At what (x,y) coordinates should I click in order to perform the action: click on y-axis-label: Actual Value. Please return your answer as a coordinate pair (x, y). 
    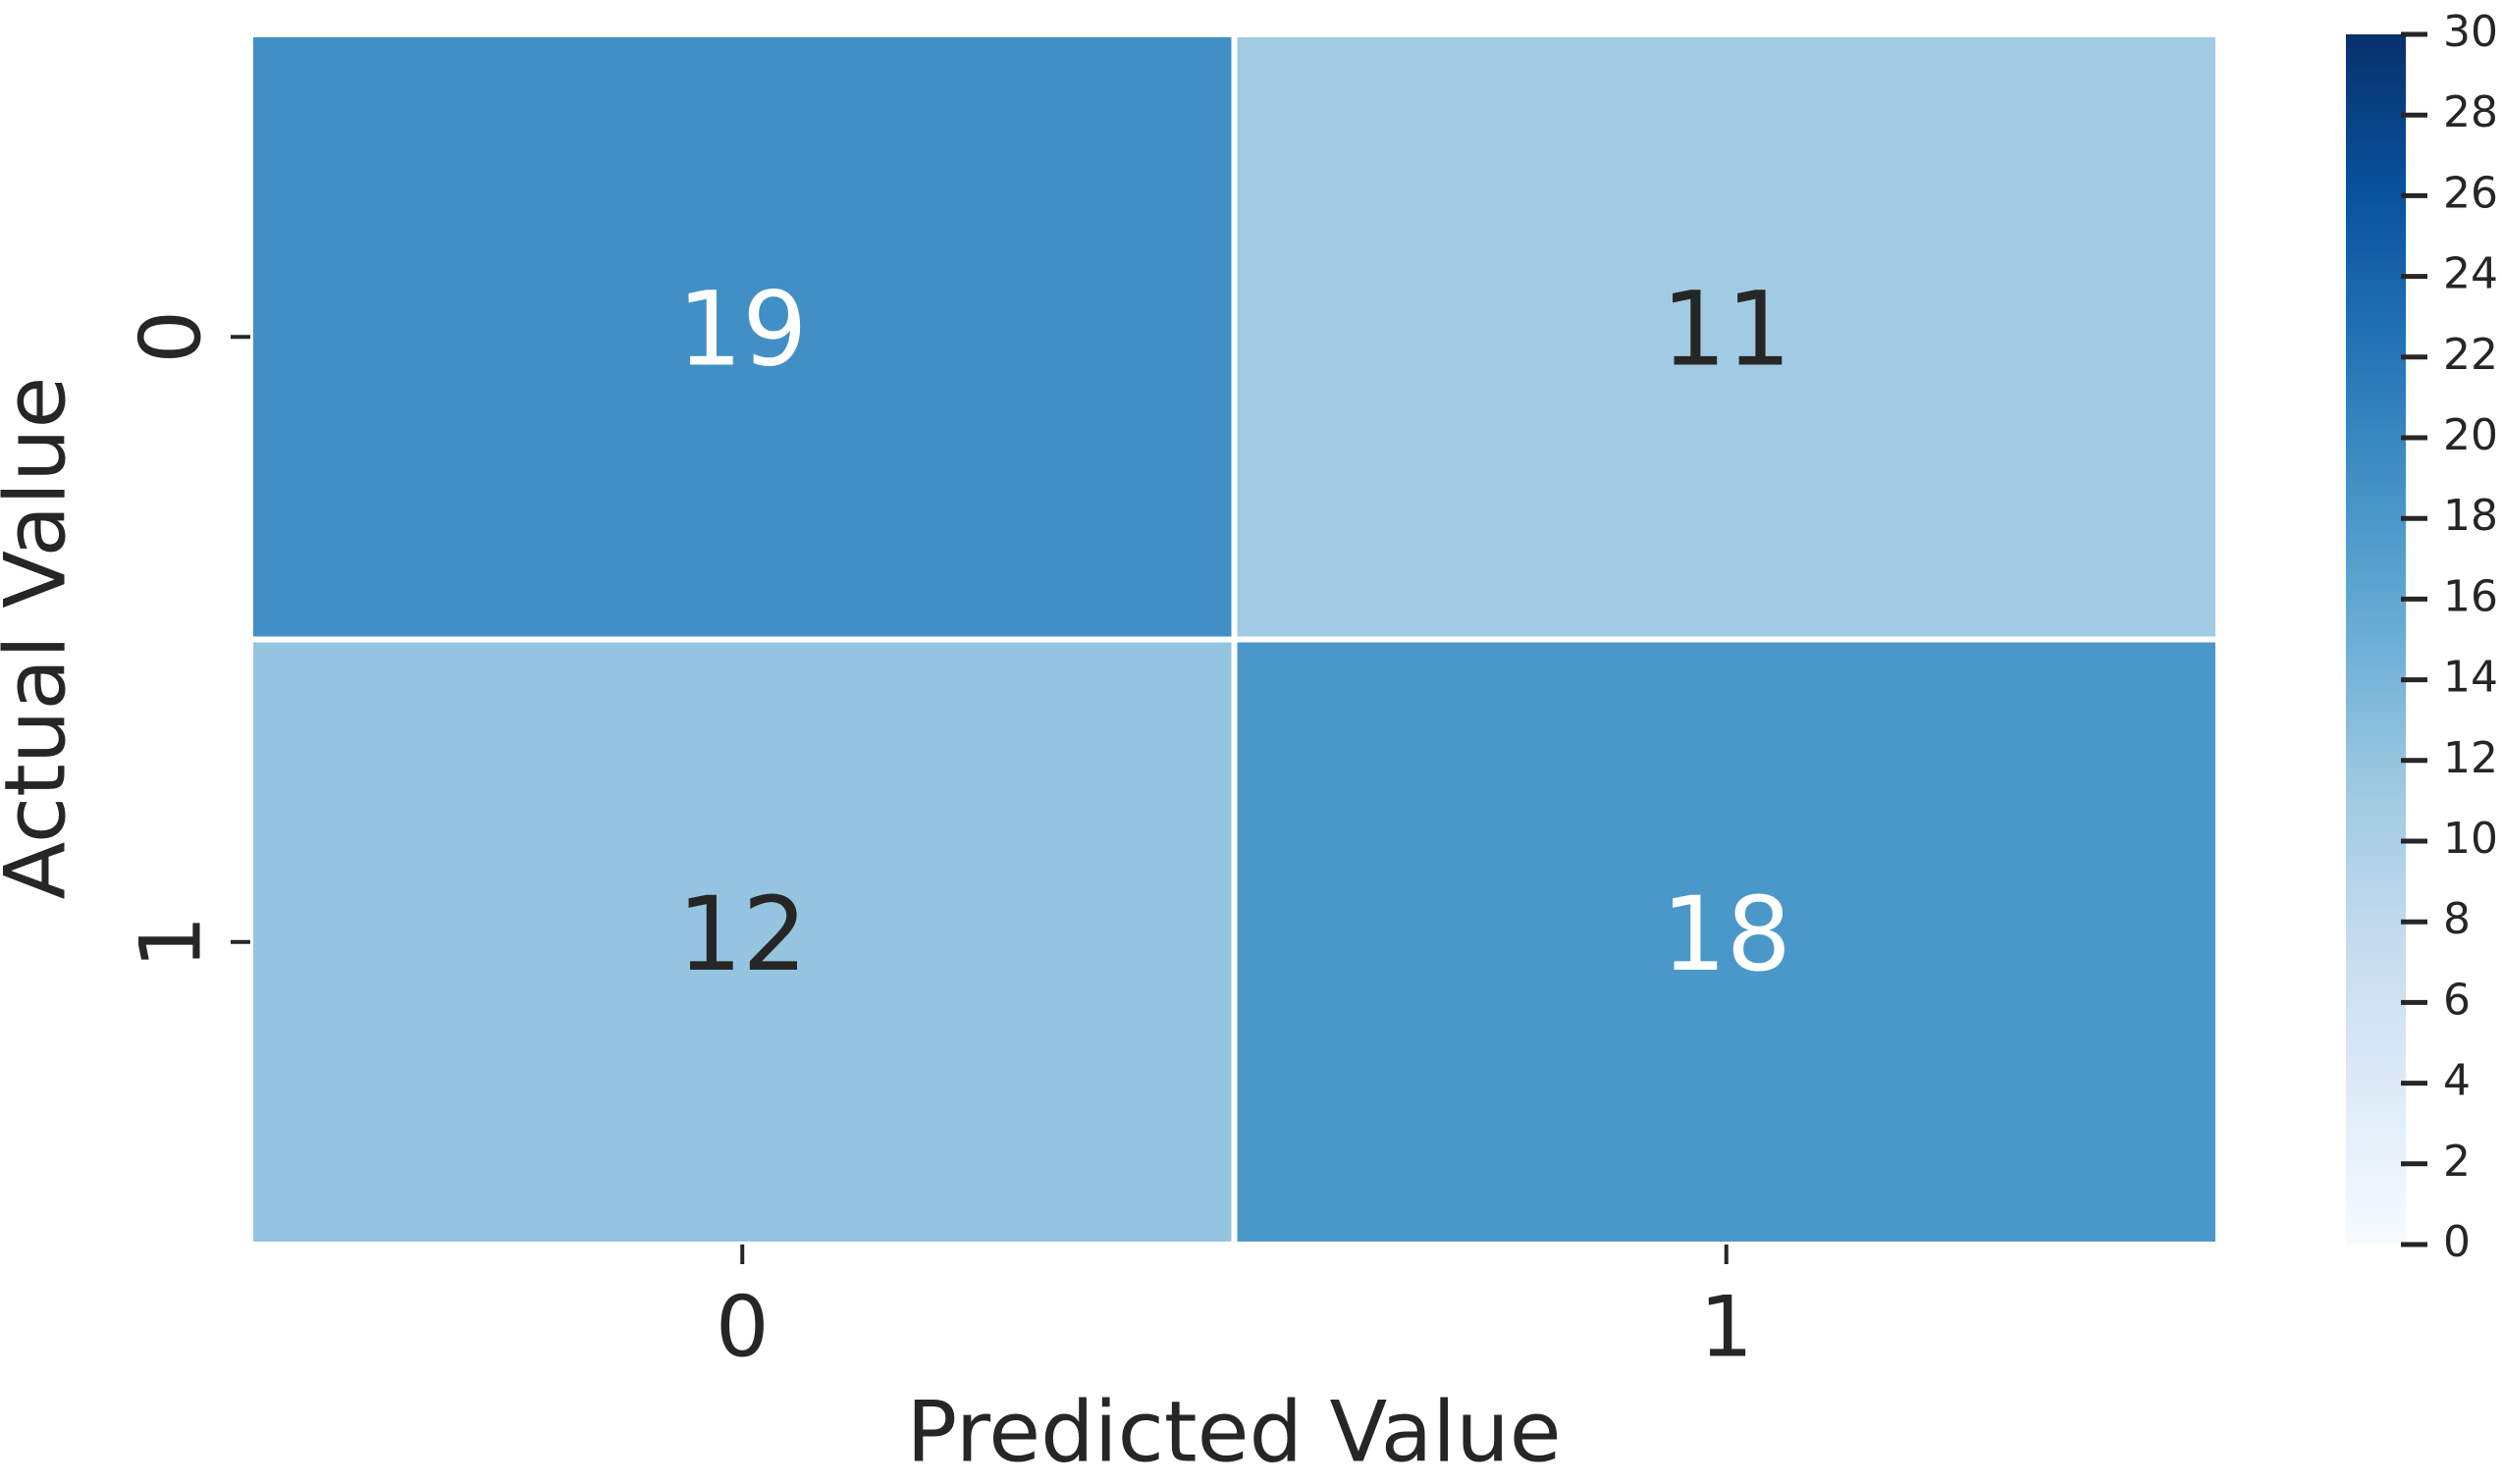
    Looking at the image, I should click on (42, 638).